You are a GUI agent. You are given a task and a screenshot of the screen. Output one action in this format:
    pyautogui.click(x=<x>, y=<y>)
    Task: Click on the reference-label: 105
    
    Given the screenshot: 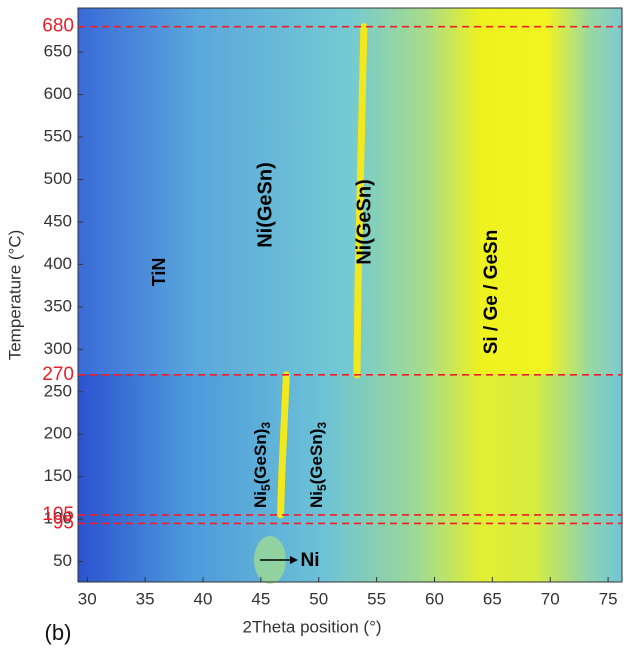 What is the action you would take?
    pyautogui.click(x=58, y=514)
    